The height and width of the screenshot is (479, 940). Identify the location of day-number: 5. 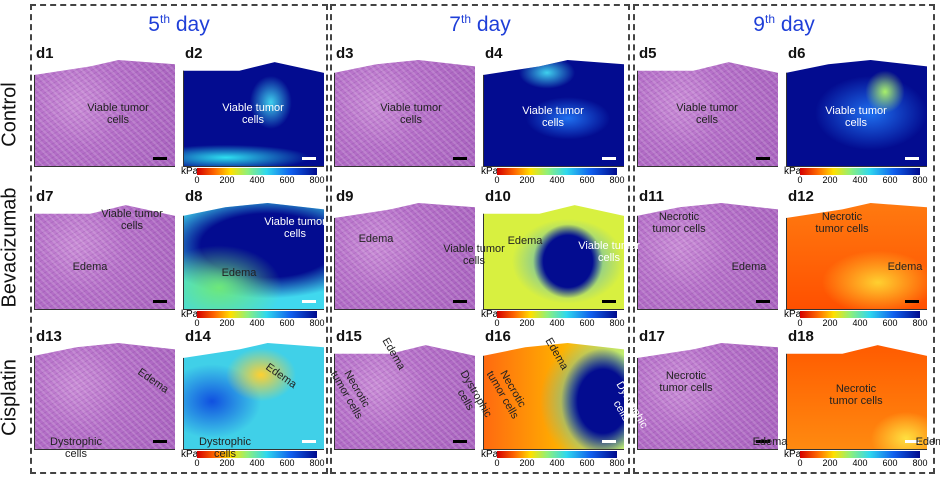
(154, 24).